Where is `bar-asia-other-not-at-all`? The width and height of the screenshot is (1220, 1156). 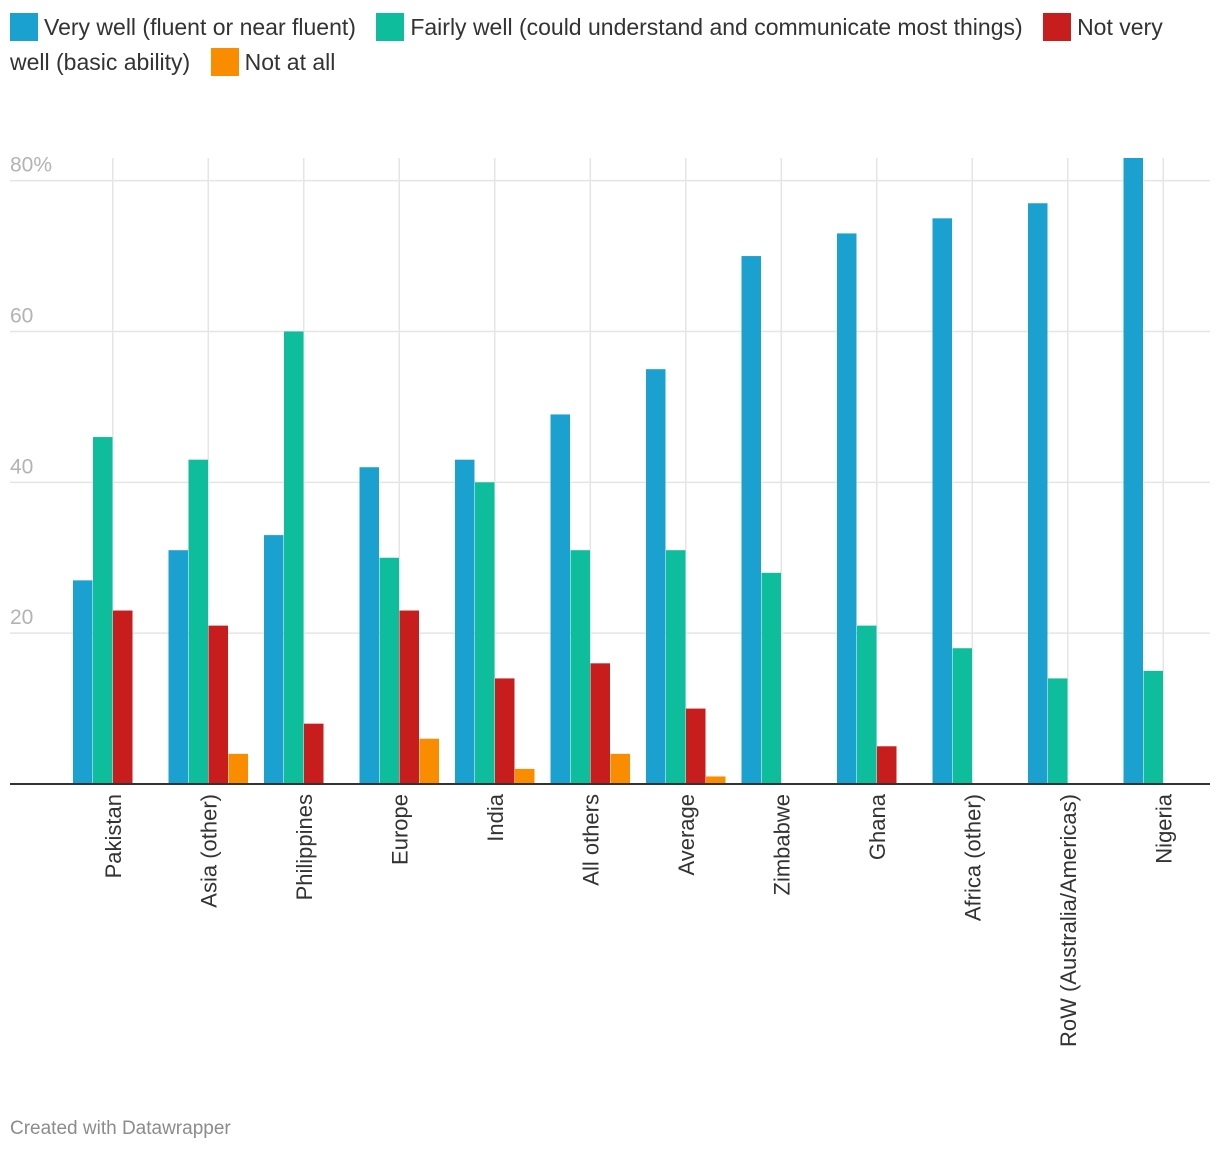
bar-asia-other-not-at-all is located at coordinates (238, 768).